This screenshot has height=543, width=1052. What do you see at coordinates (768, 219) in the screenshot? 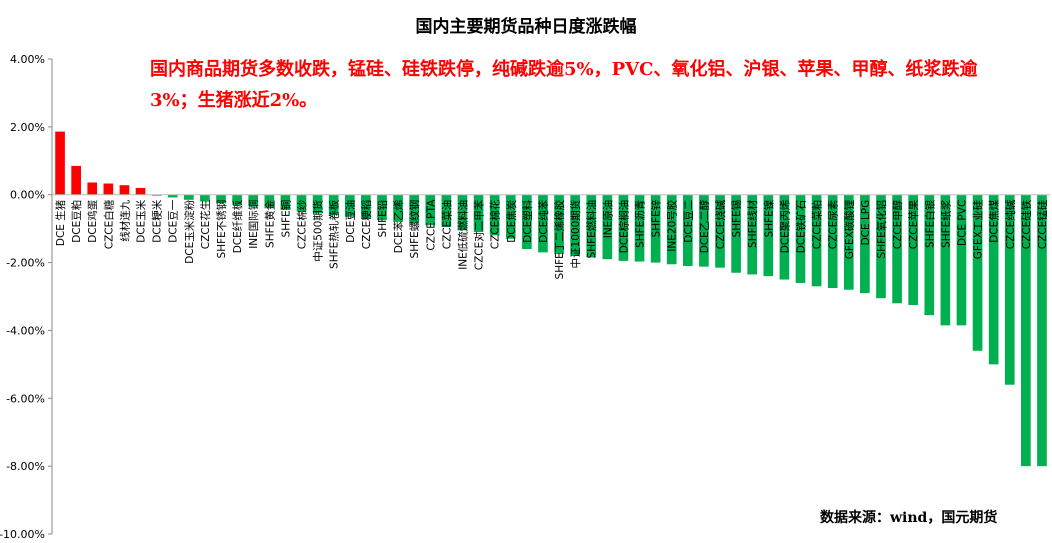
I see `x-tick-label: SHFE镍` at bounding box center [768, 219].